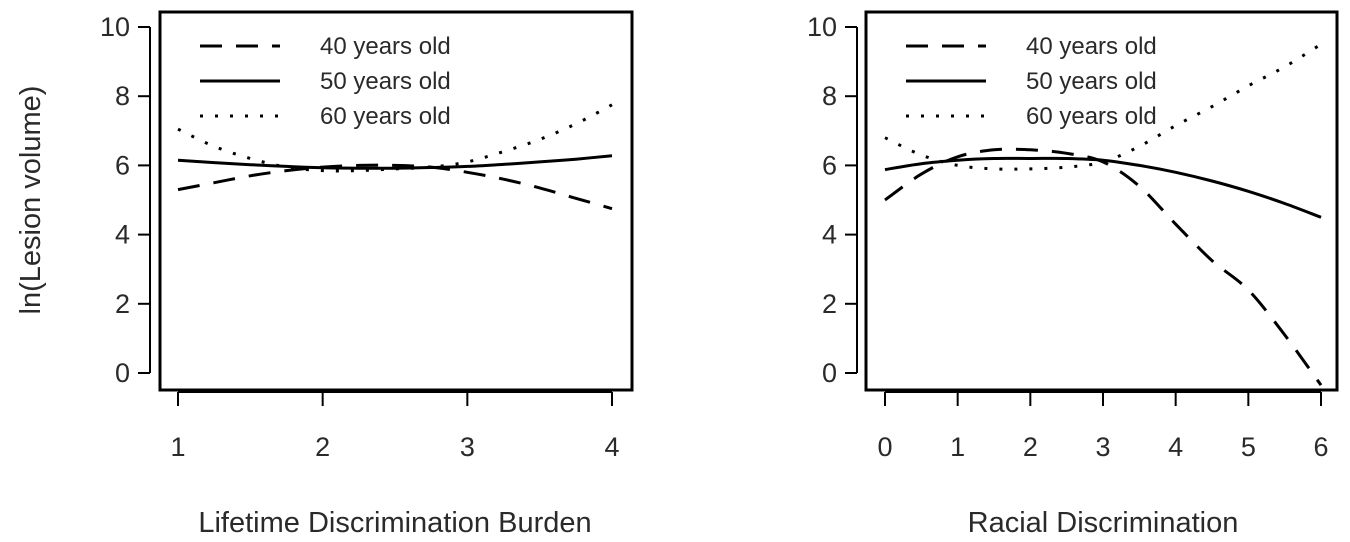  I want to click on series-group, so click(395, 157).